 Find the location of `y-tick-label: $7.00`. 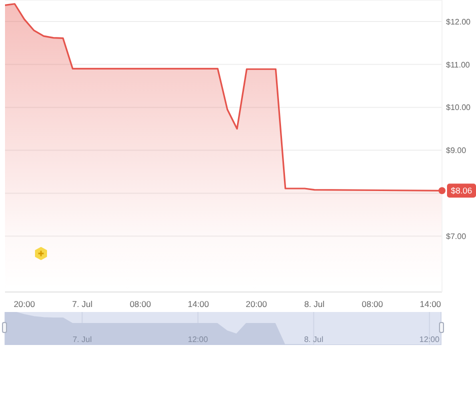

y-tick-label: $7.00 is located at coordinates (456, 237).